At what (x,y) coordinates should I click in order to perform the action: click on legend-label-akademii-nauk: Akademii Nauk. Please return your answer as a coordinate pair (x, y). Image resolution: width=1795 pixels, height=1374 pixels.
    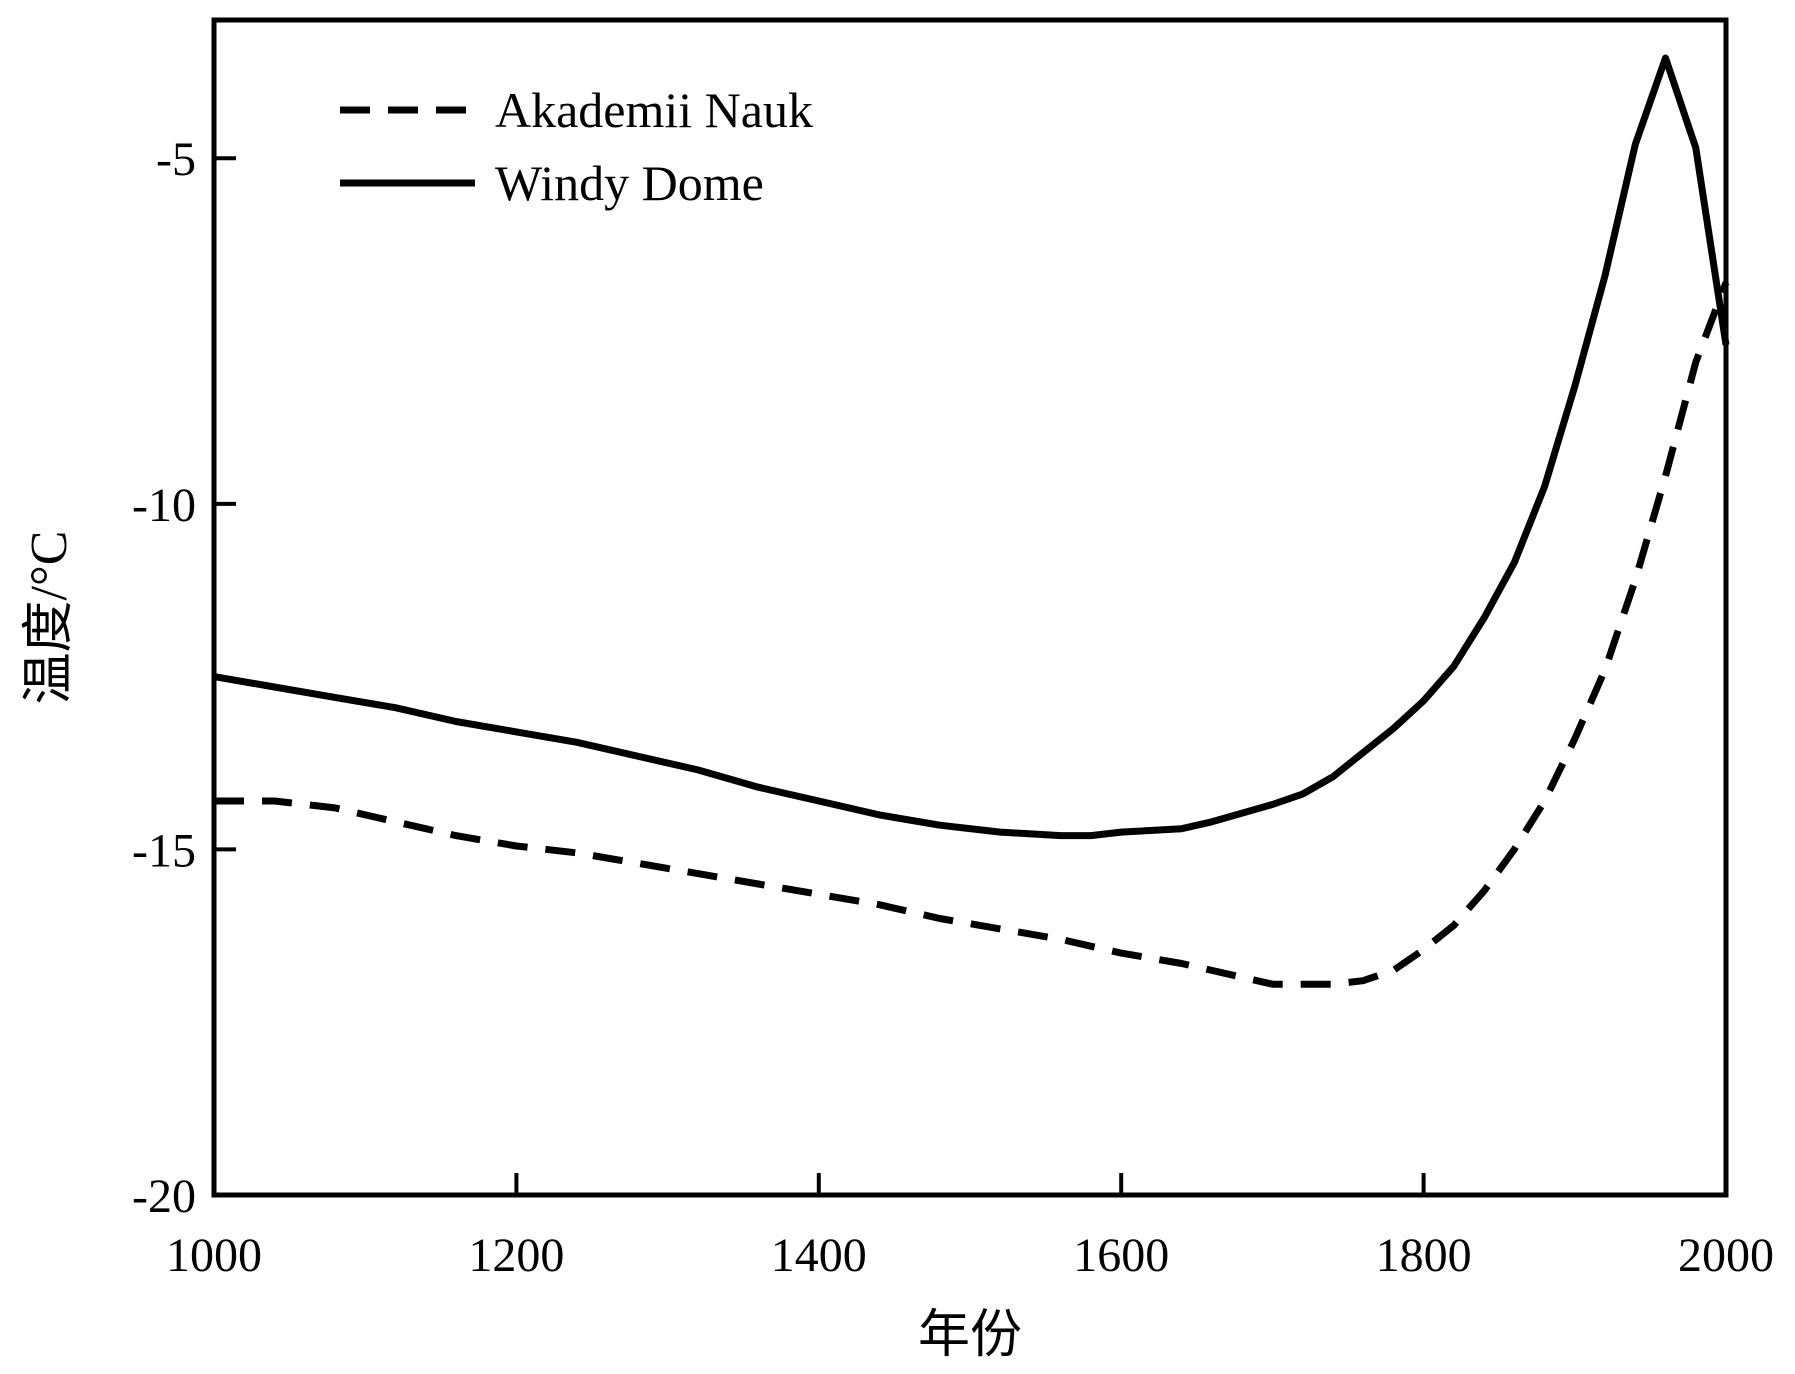
    Looking at the image, I should click on (654, 110).